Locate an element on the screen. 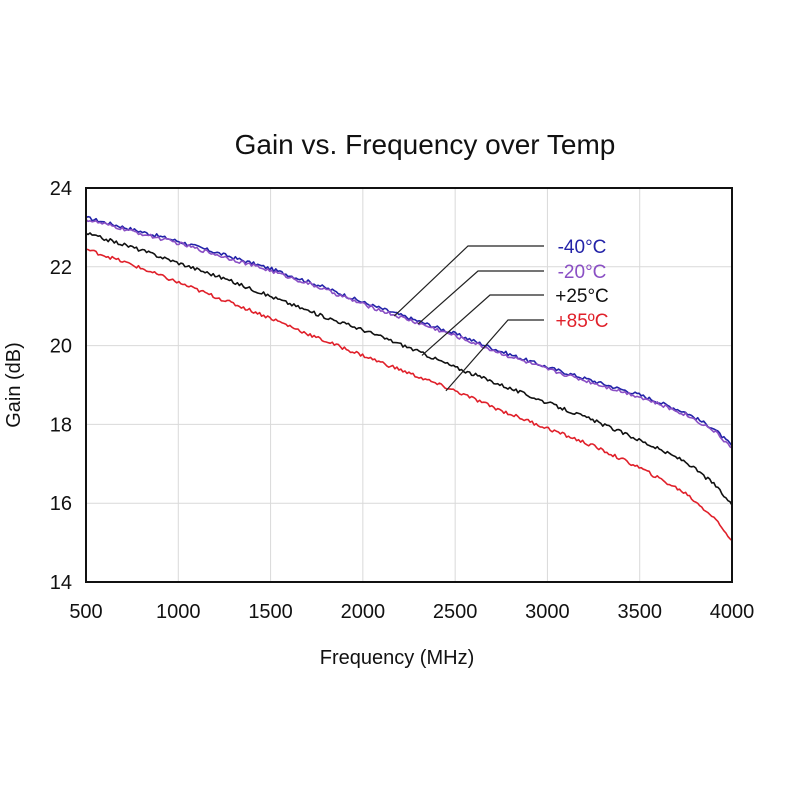 The width and height of the screenshot is (800, 800). legend-label-4: +85ºC is located at coordinates (582, 321).